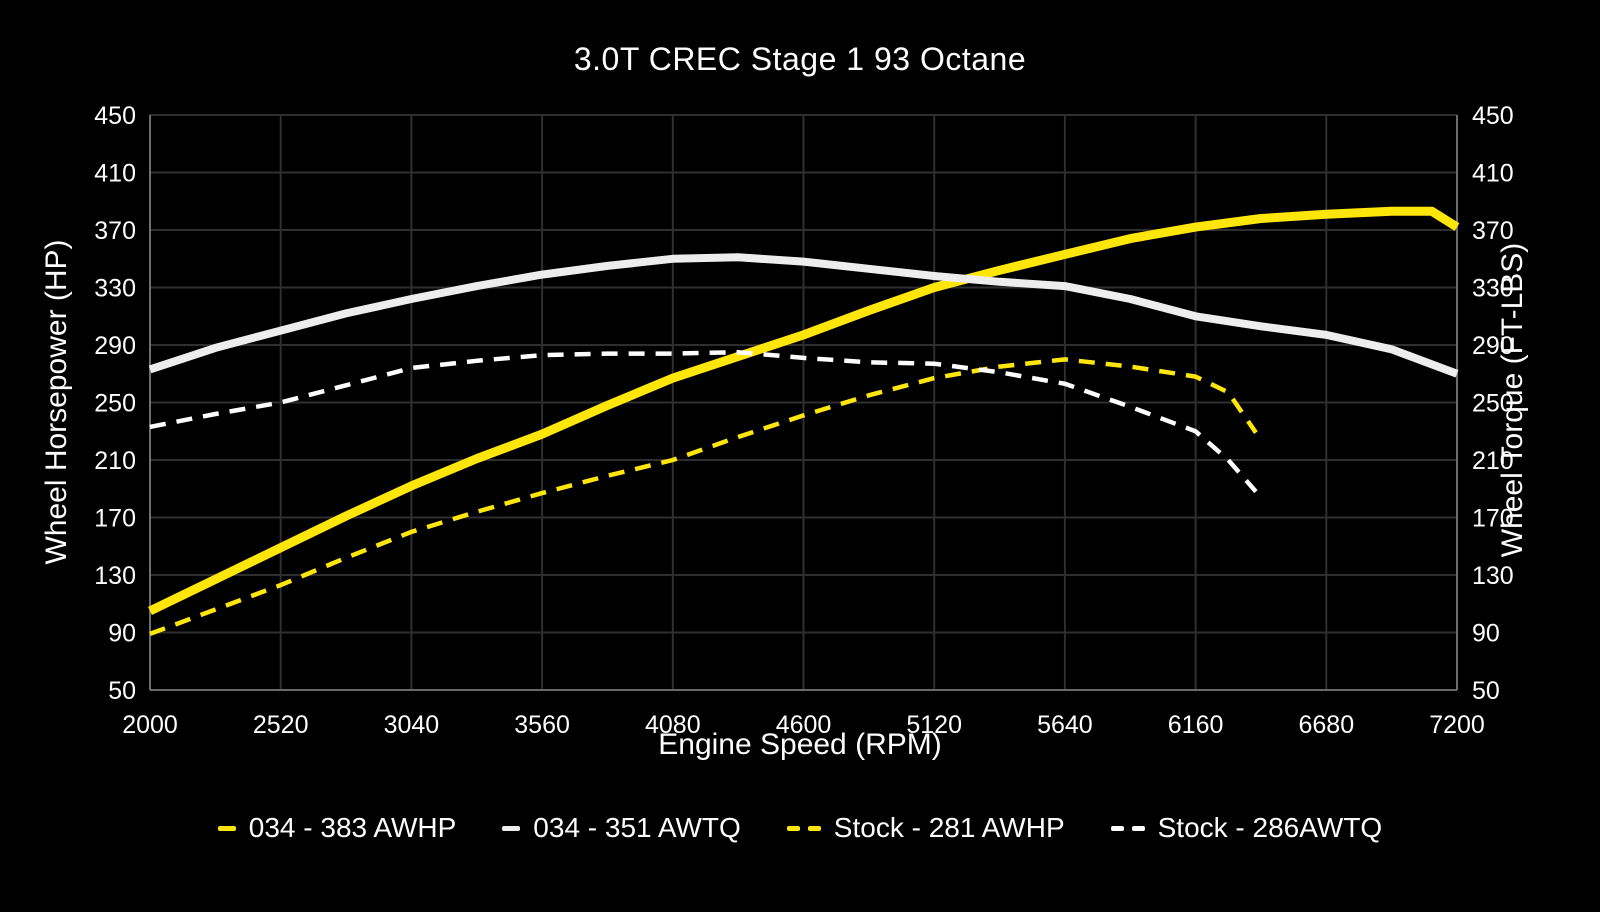 The image size is (1600, 912). What do you see at coordinates (673, 725) in the screenshot?
I see `x-tick-label: 4080` at bounding box center [673, 725].